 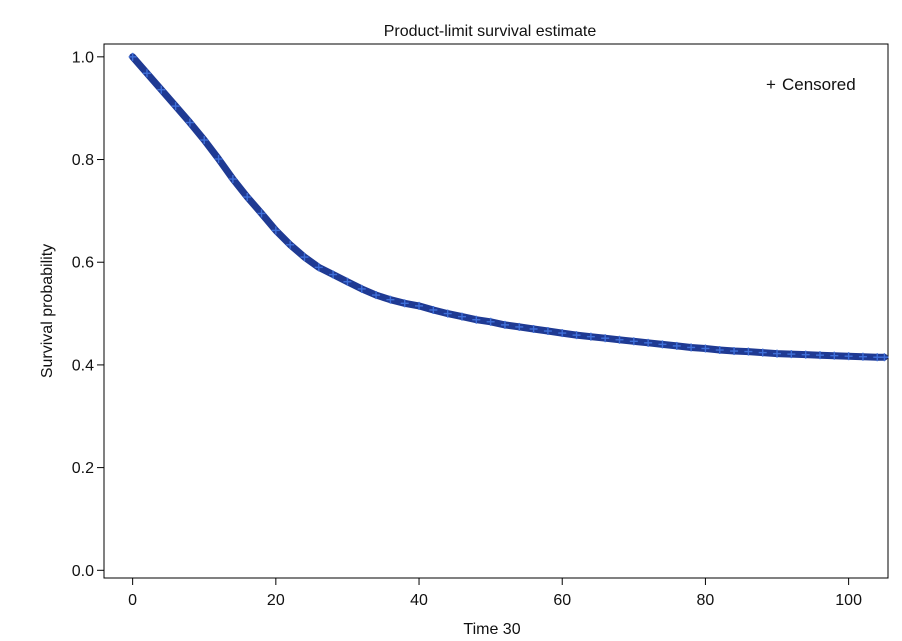 What do you see at coordinates (47, 311) in the screenshot?
I see `y-axis-title: Survival probability` at bounding box center [47, 311].